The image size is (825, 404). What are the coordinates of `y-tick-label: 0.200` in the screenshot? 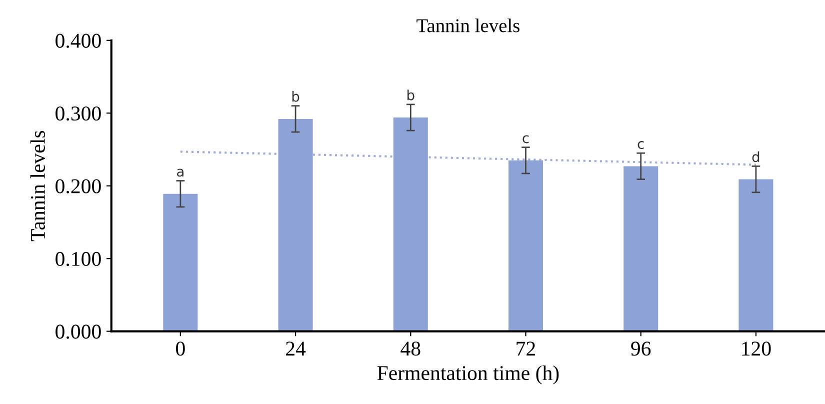 It's located at (78, 186).